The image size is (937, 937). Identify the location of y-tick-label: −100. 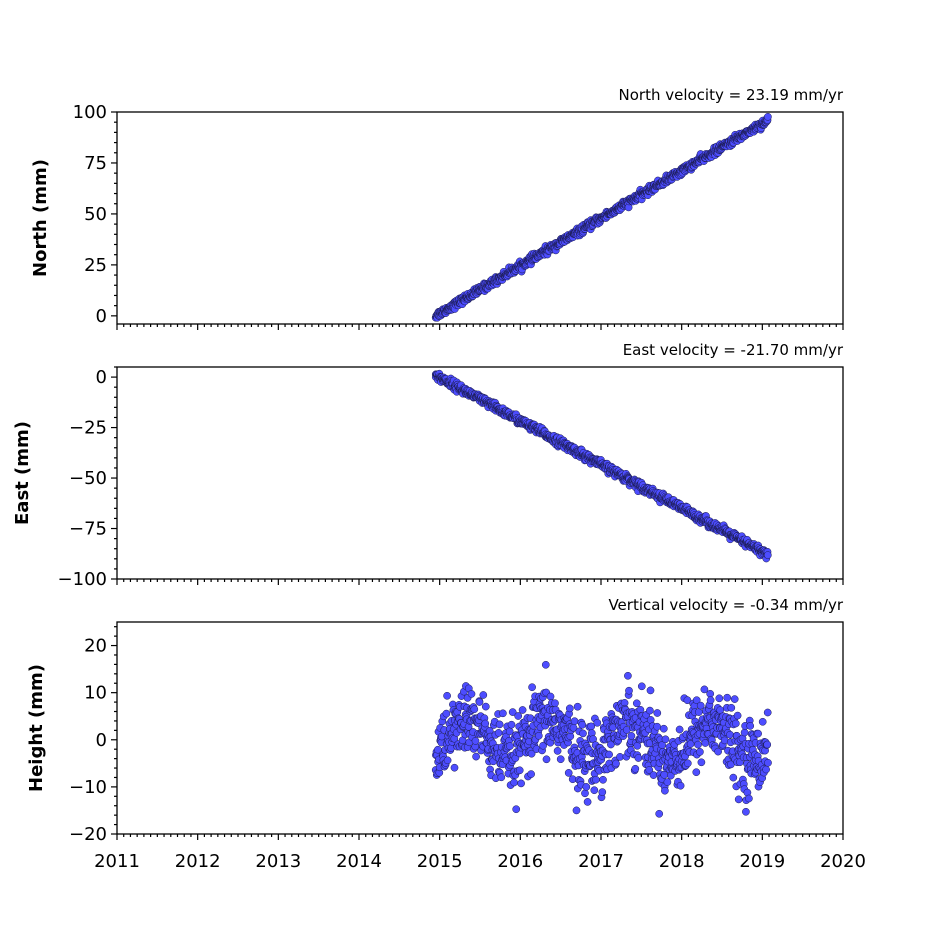
(82, 579).